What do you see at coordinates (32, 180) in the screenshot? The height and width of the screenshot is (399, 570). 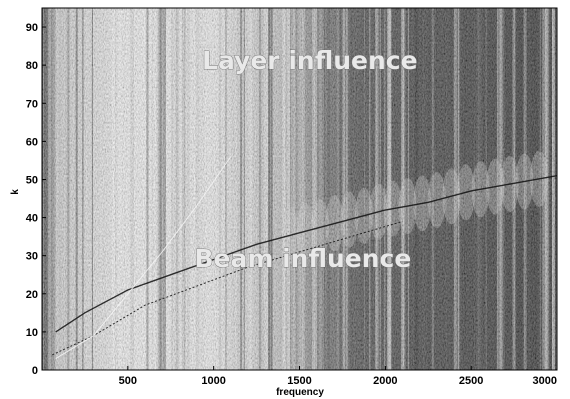 I see `y-tick-label: 50` at bounding box center [32, 180].